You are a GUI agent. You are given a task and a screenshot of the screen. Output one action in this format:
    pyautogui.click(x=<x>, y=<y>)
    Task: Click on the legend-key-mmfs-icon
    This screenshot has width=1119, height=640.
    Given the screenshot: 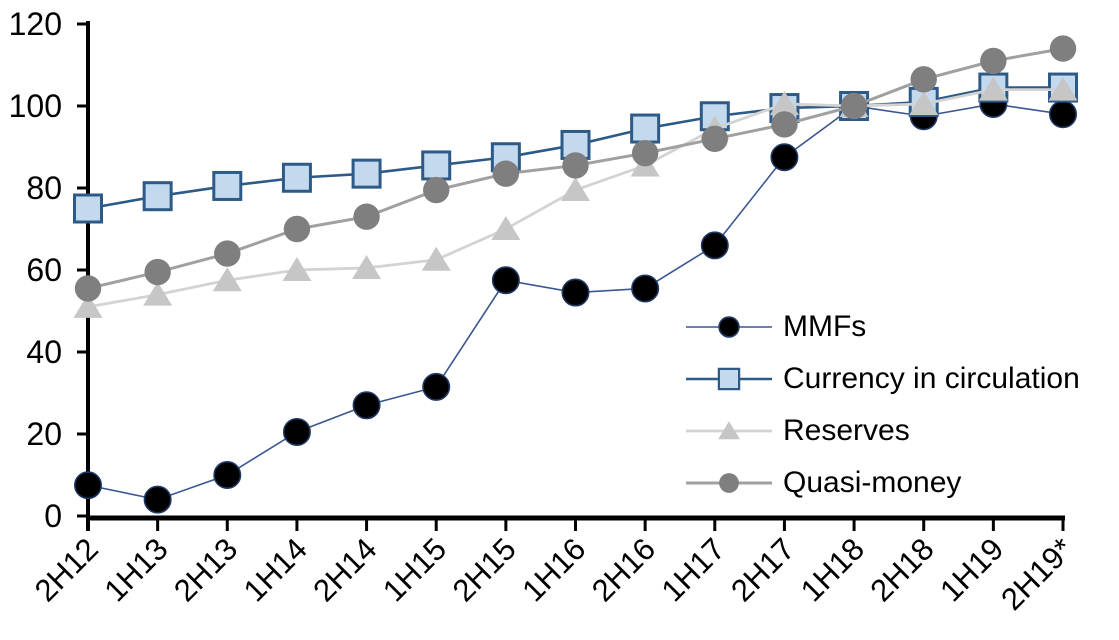 What is the action you would take?
    pyautogui.click(x=729, y=327)
    